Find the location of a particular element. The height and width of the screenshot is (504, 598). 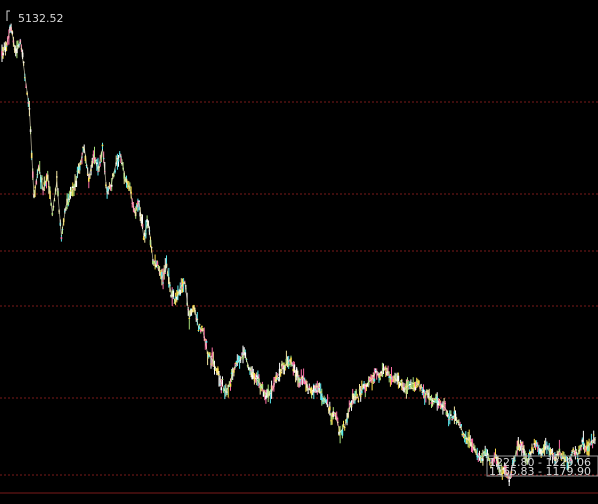

range-readout-box is located at coordinates (542, 466).